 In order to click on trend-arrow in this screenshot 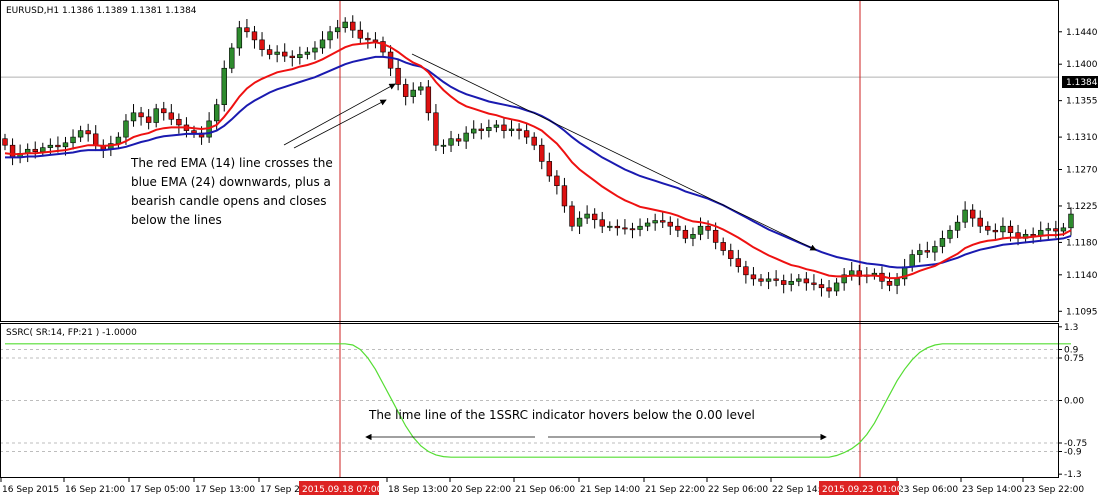, I will do `click(614, 152)`.